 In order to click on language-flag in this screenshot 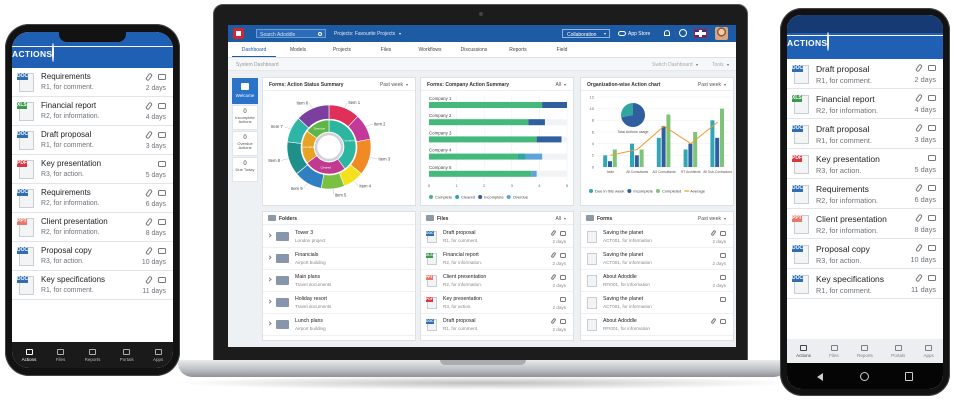, I will do `click(700, 33)`.